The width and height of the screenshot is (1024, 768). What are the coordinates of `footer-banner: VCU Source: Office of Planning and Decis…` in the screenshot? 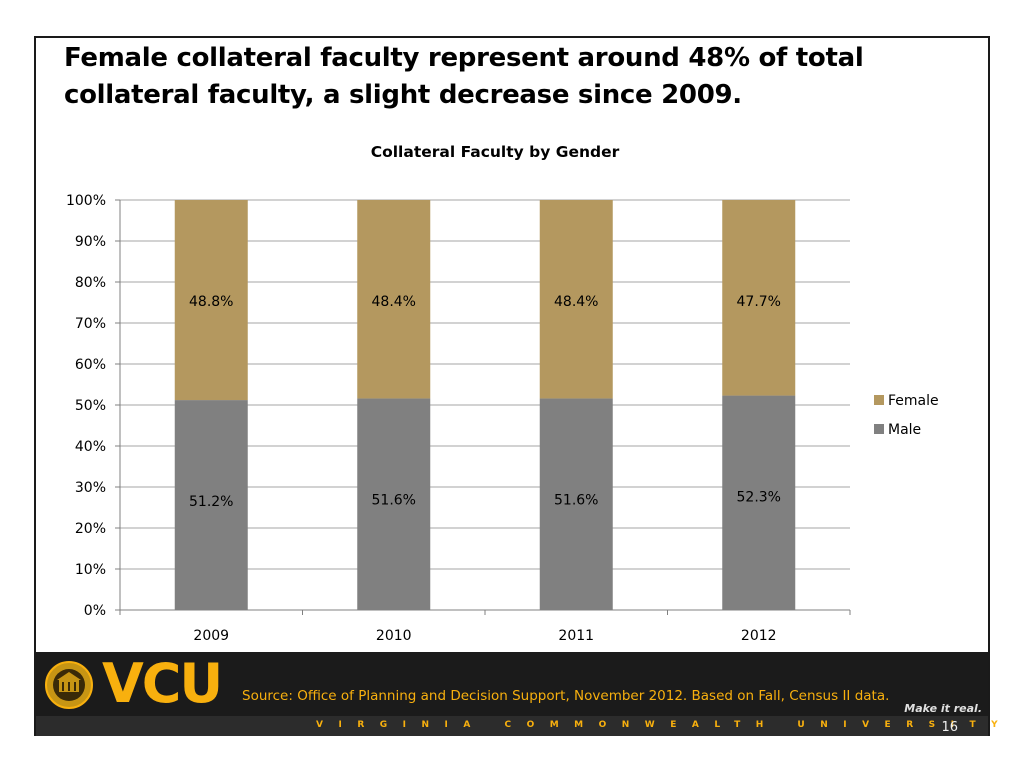 It's located at (517, 694).